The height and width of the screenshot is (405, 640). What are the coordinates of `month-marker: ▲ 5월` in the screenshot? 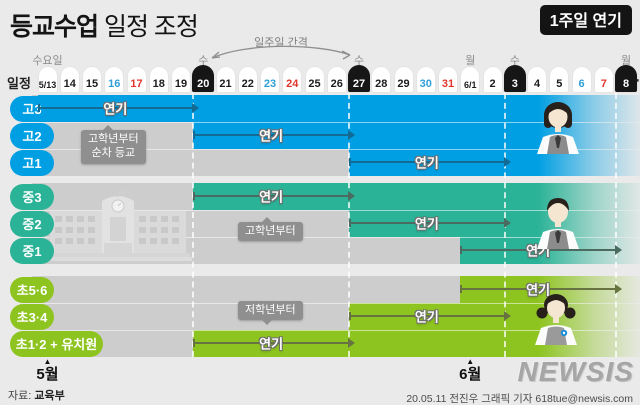 It's located at (47, 370).